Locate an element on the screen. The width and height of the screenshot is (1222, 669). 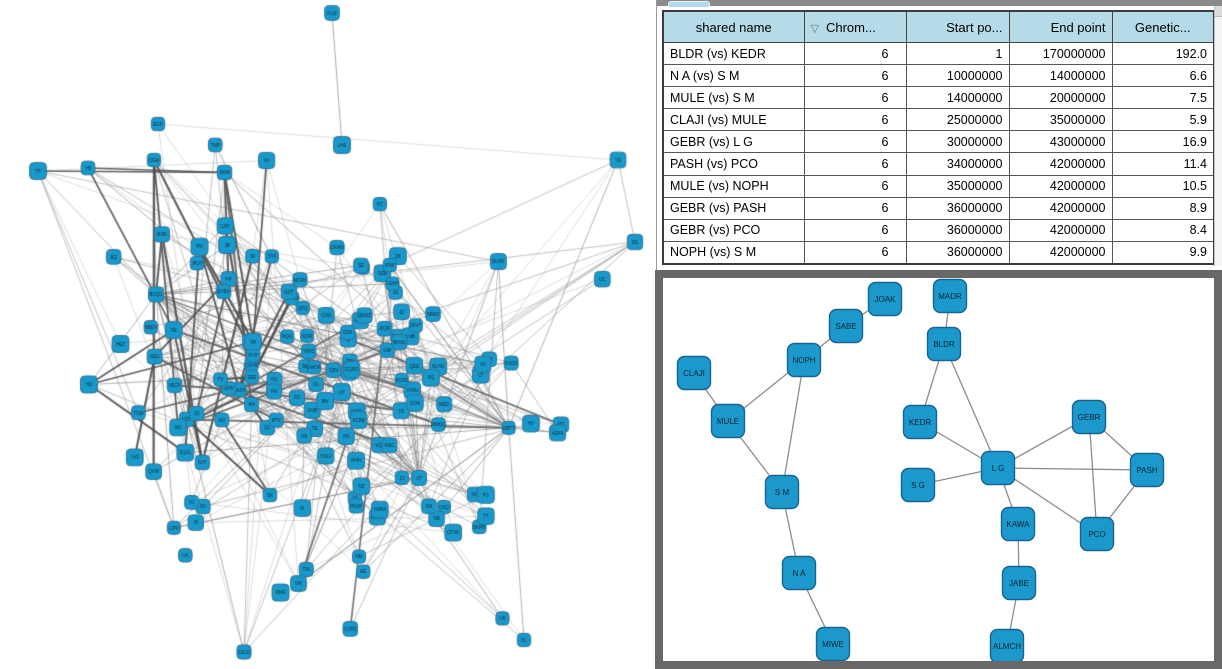
subnet-node-KAWA: KAWA is located at coordinates (1018, 524).